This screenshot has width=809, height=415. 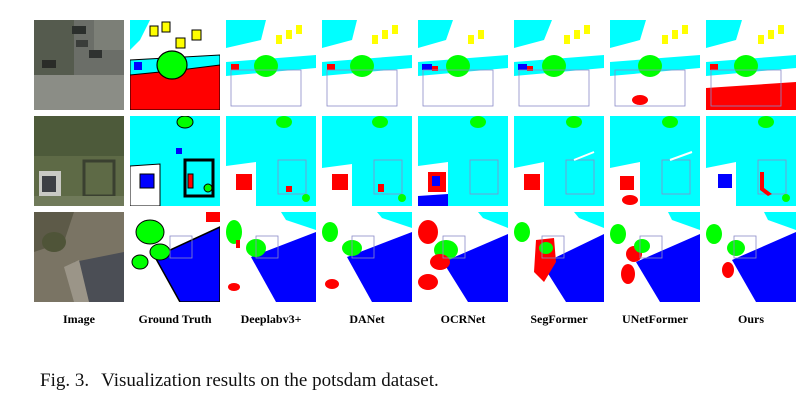 I want to click on row3-ours, so click(x=751, y=257).